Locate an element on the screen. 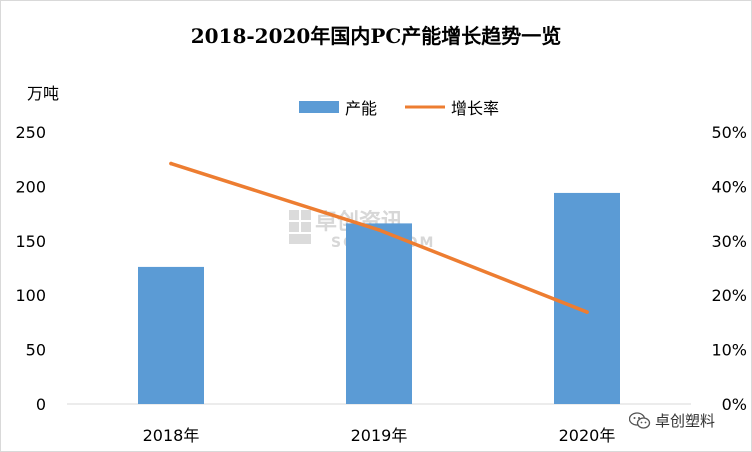  legend-label-growth-rate: 增长率 is located at coordinates (475, 108).